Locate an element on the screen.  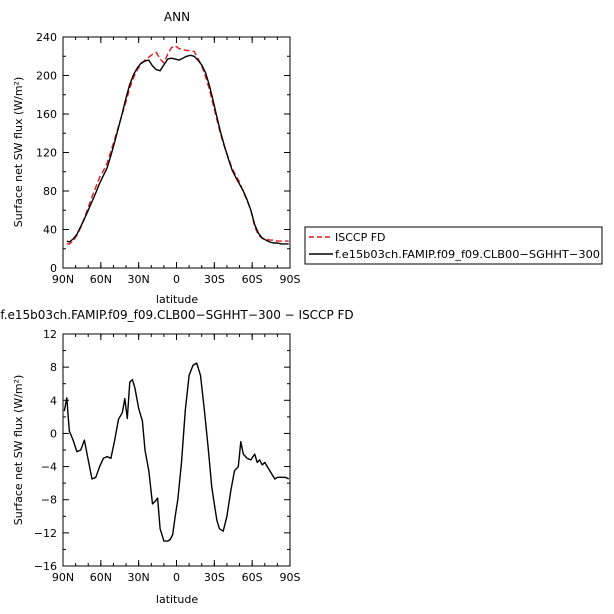
top-ytick-label: 120 is located at coordinates (46, 153).